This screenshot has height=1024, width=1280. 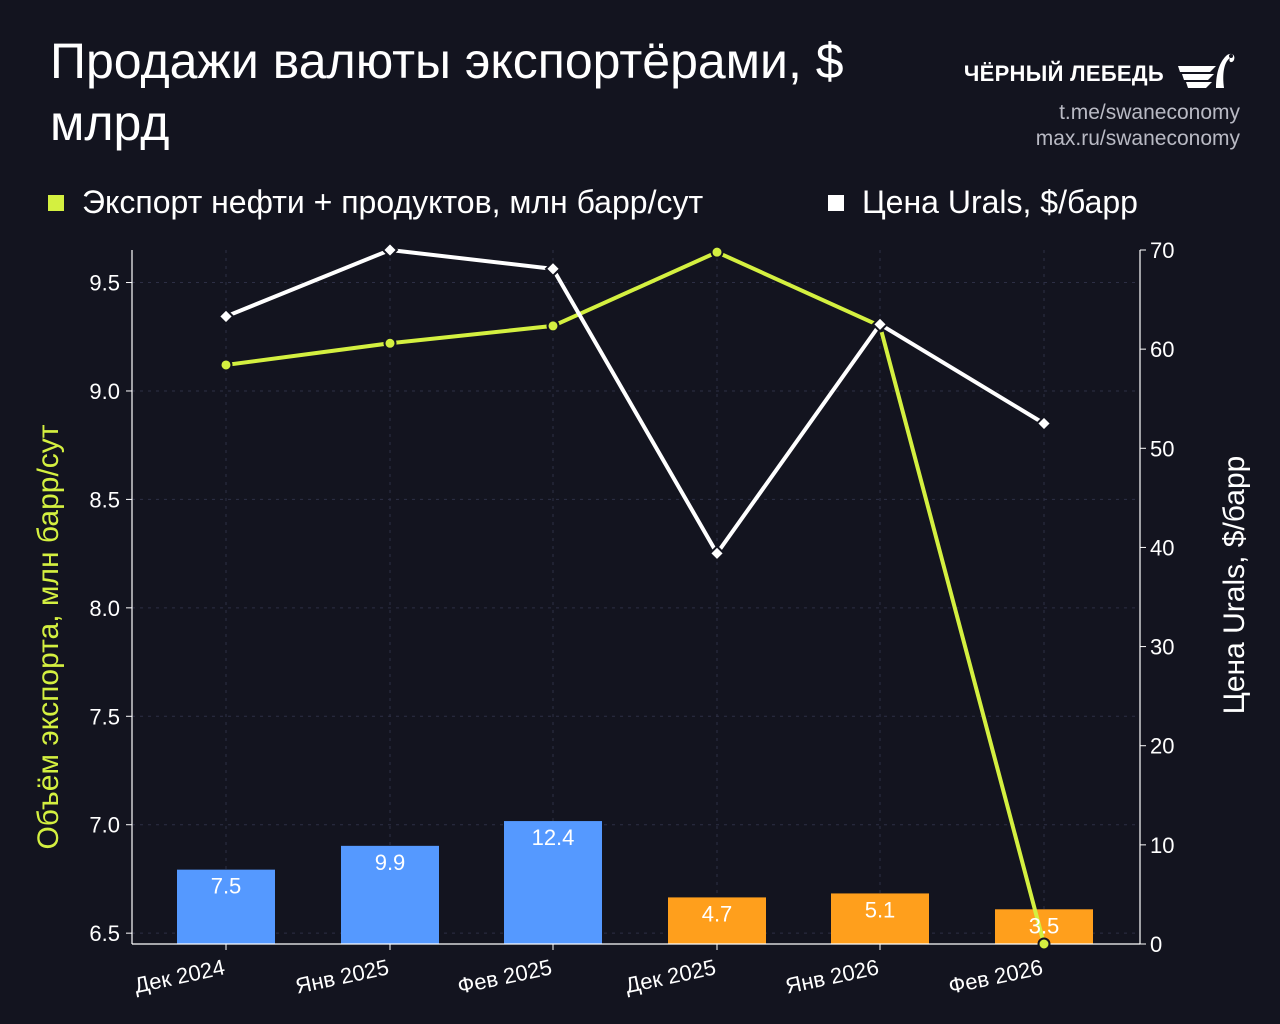 I want to click on left-tick-label-6: 9.5, so click(x=104, y=283).